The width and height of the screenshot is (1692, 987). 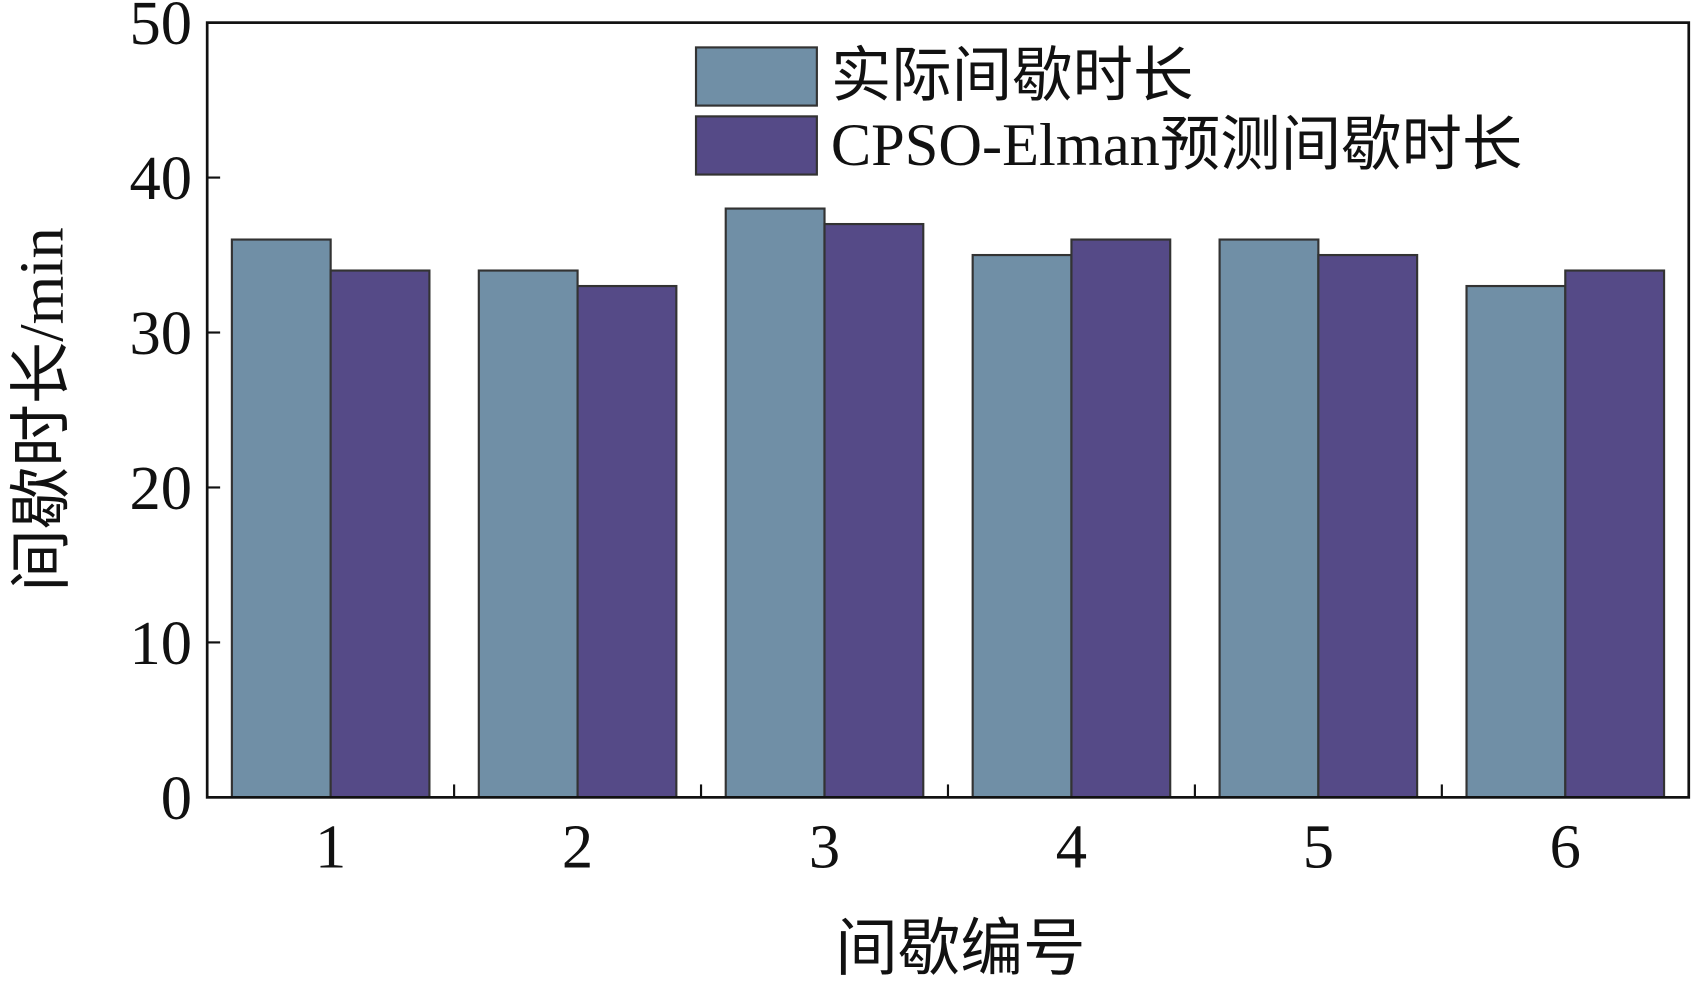 I want to click on legend-label: CPSO-Elman预测间歇时长, so click(x=1176, y=145).